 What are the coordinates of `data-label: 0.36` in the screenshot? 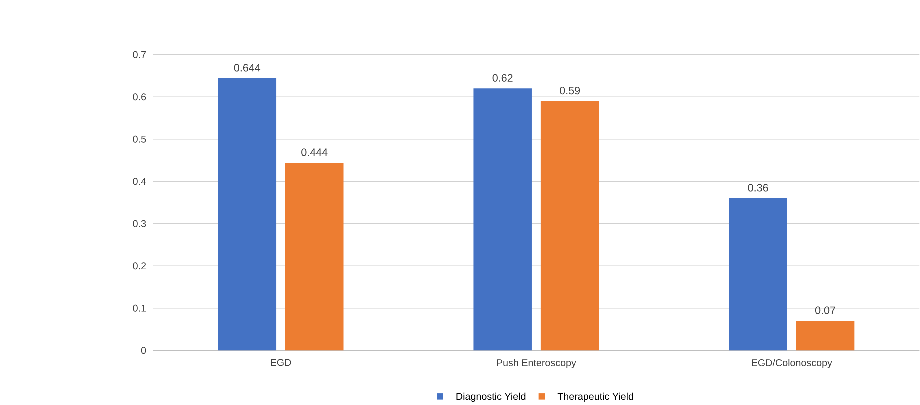 It's located at (758, 188).